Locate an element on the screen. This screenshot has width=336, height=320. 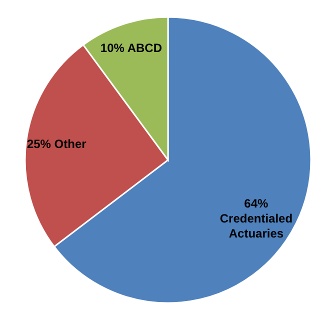
data-label: 64% is located at coordinates (256, 203).